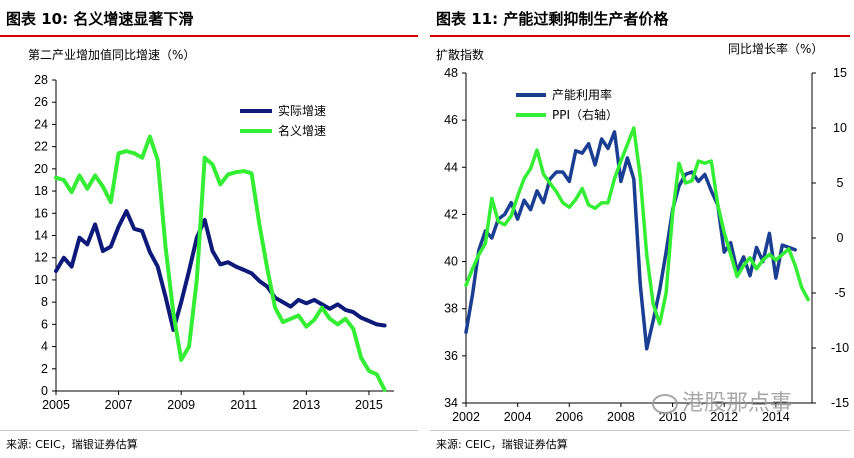  What do you see at coordinates (569, 417) in the screenshot?
I see `x-tick-label: 2006` at bounding box center [569, 417].